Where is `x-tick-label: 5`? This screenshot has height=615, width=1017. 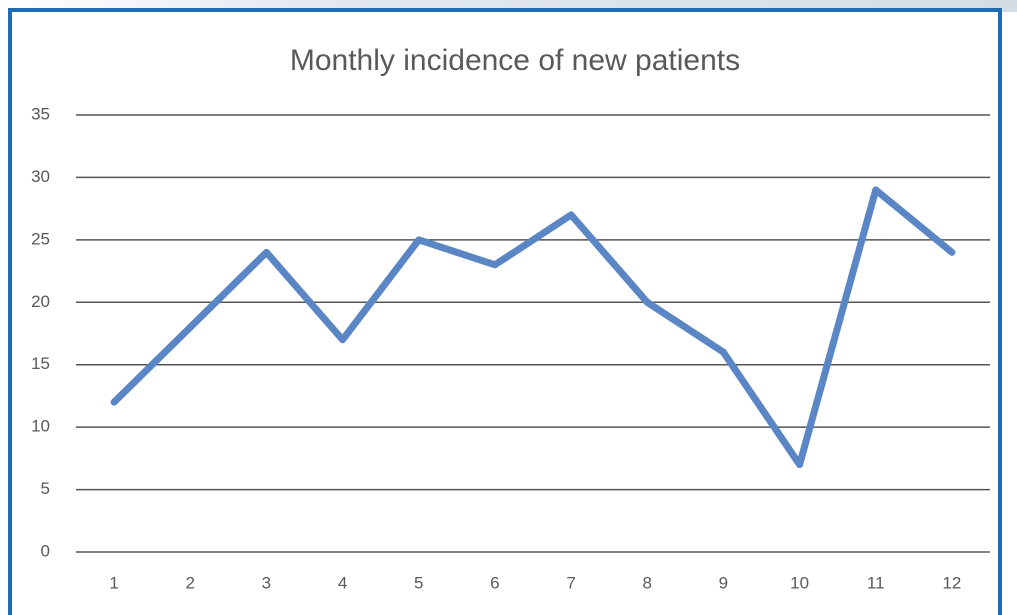
x-tick-label: 5 is located at coordinates (418, 582).